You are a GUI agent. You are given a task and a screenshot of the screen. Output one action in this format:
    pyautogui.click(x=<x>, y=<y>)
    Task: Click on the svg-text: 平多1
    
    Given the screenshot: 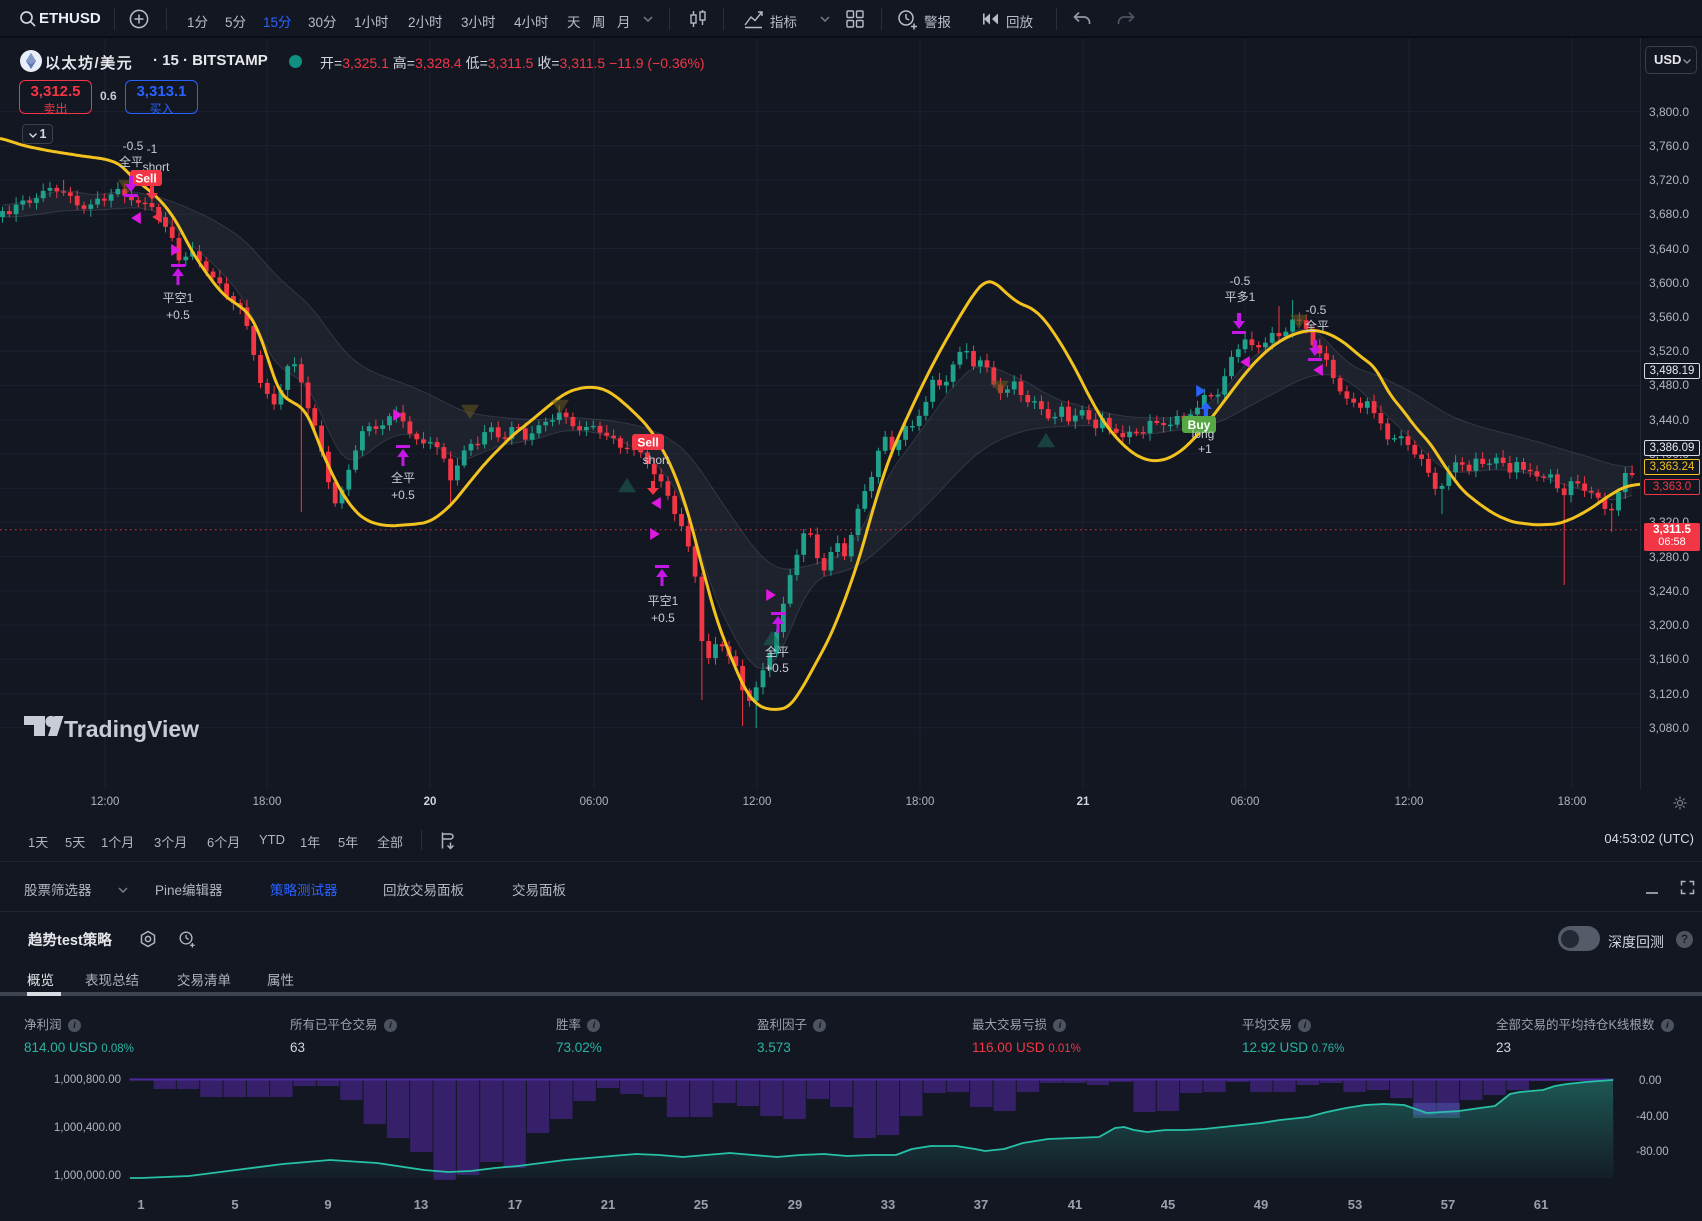 What is the action you would take?
    pyautogui.click(x=1240, y=297)
    